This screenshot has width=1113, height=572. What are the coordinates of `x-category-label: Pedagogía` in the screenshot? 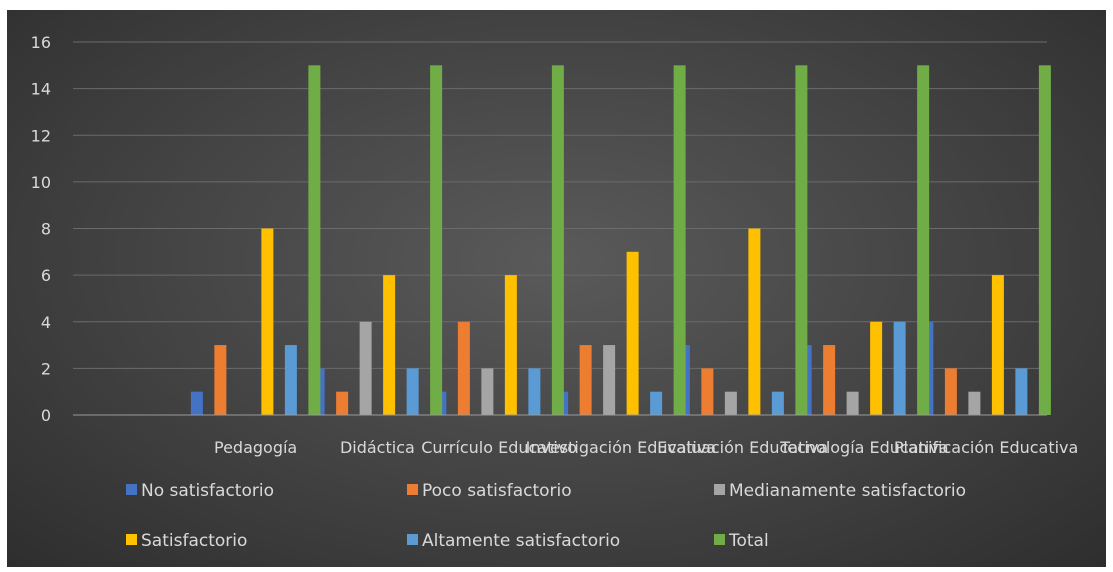 It's located at (255, 447).